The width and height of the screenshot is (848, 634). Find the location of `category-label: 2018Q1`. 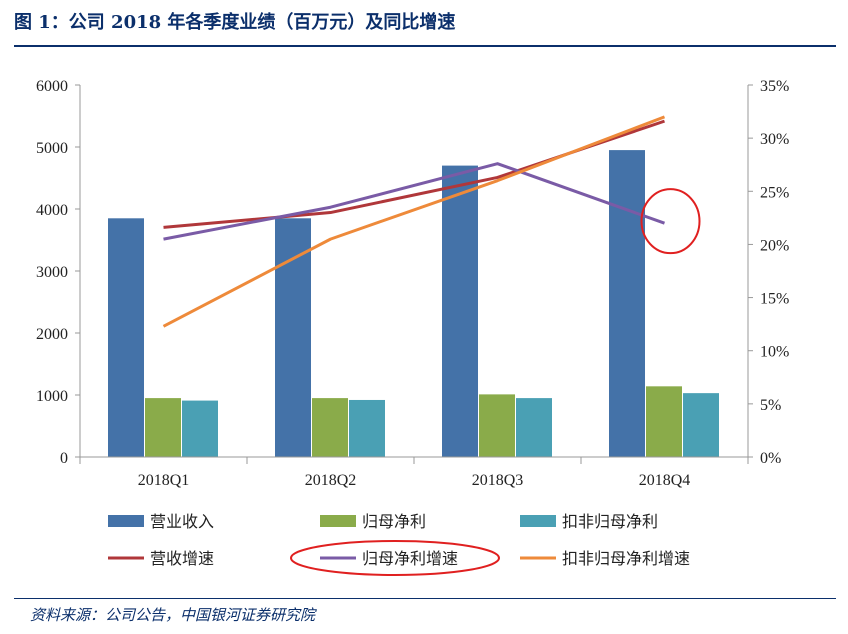

category-label: 2018Q1 is located at coordinates (164, 480).